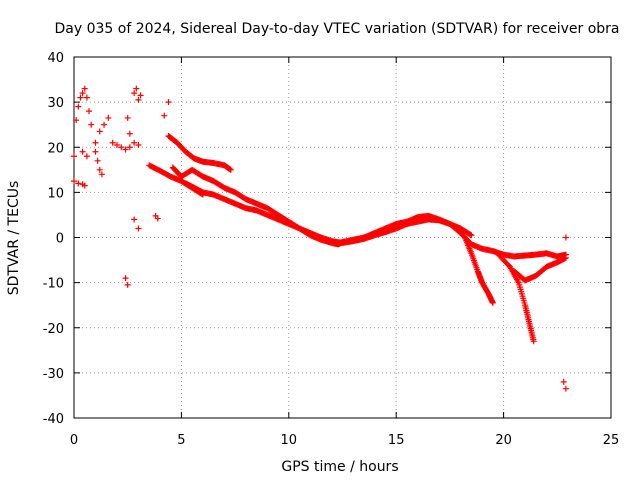  I want to click on y-tick-label: 40, so click(55, 58).